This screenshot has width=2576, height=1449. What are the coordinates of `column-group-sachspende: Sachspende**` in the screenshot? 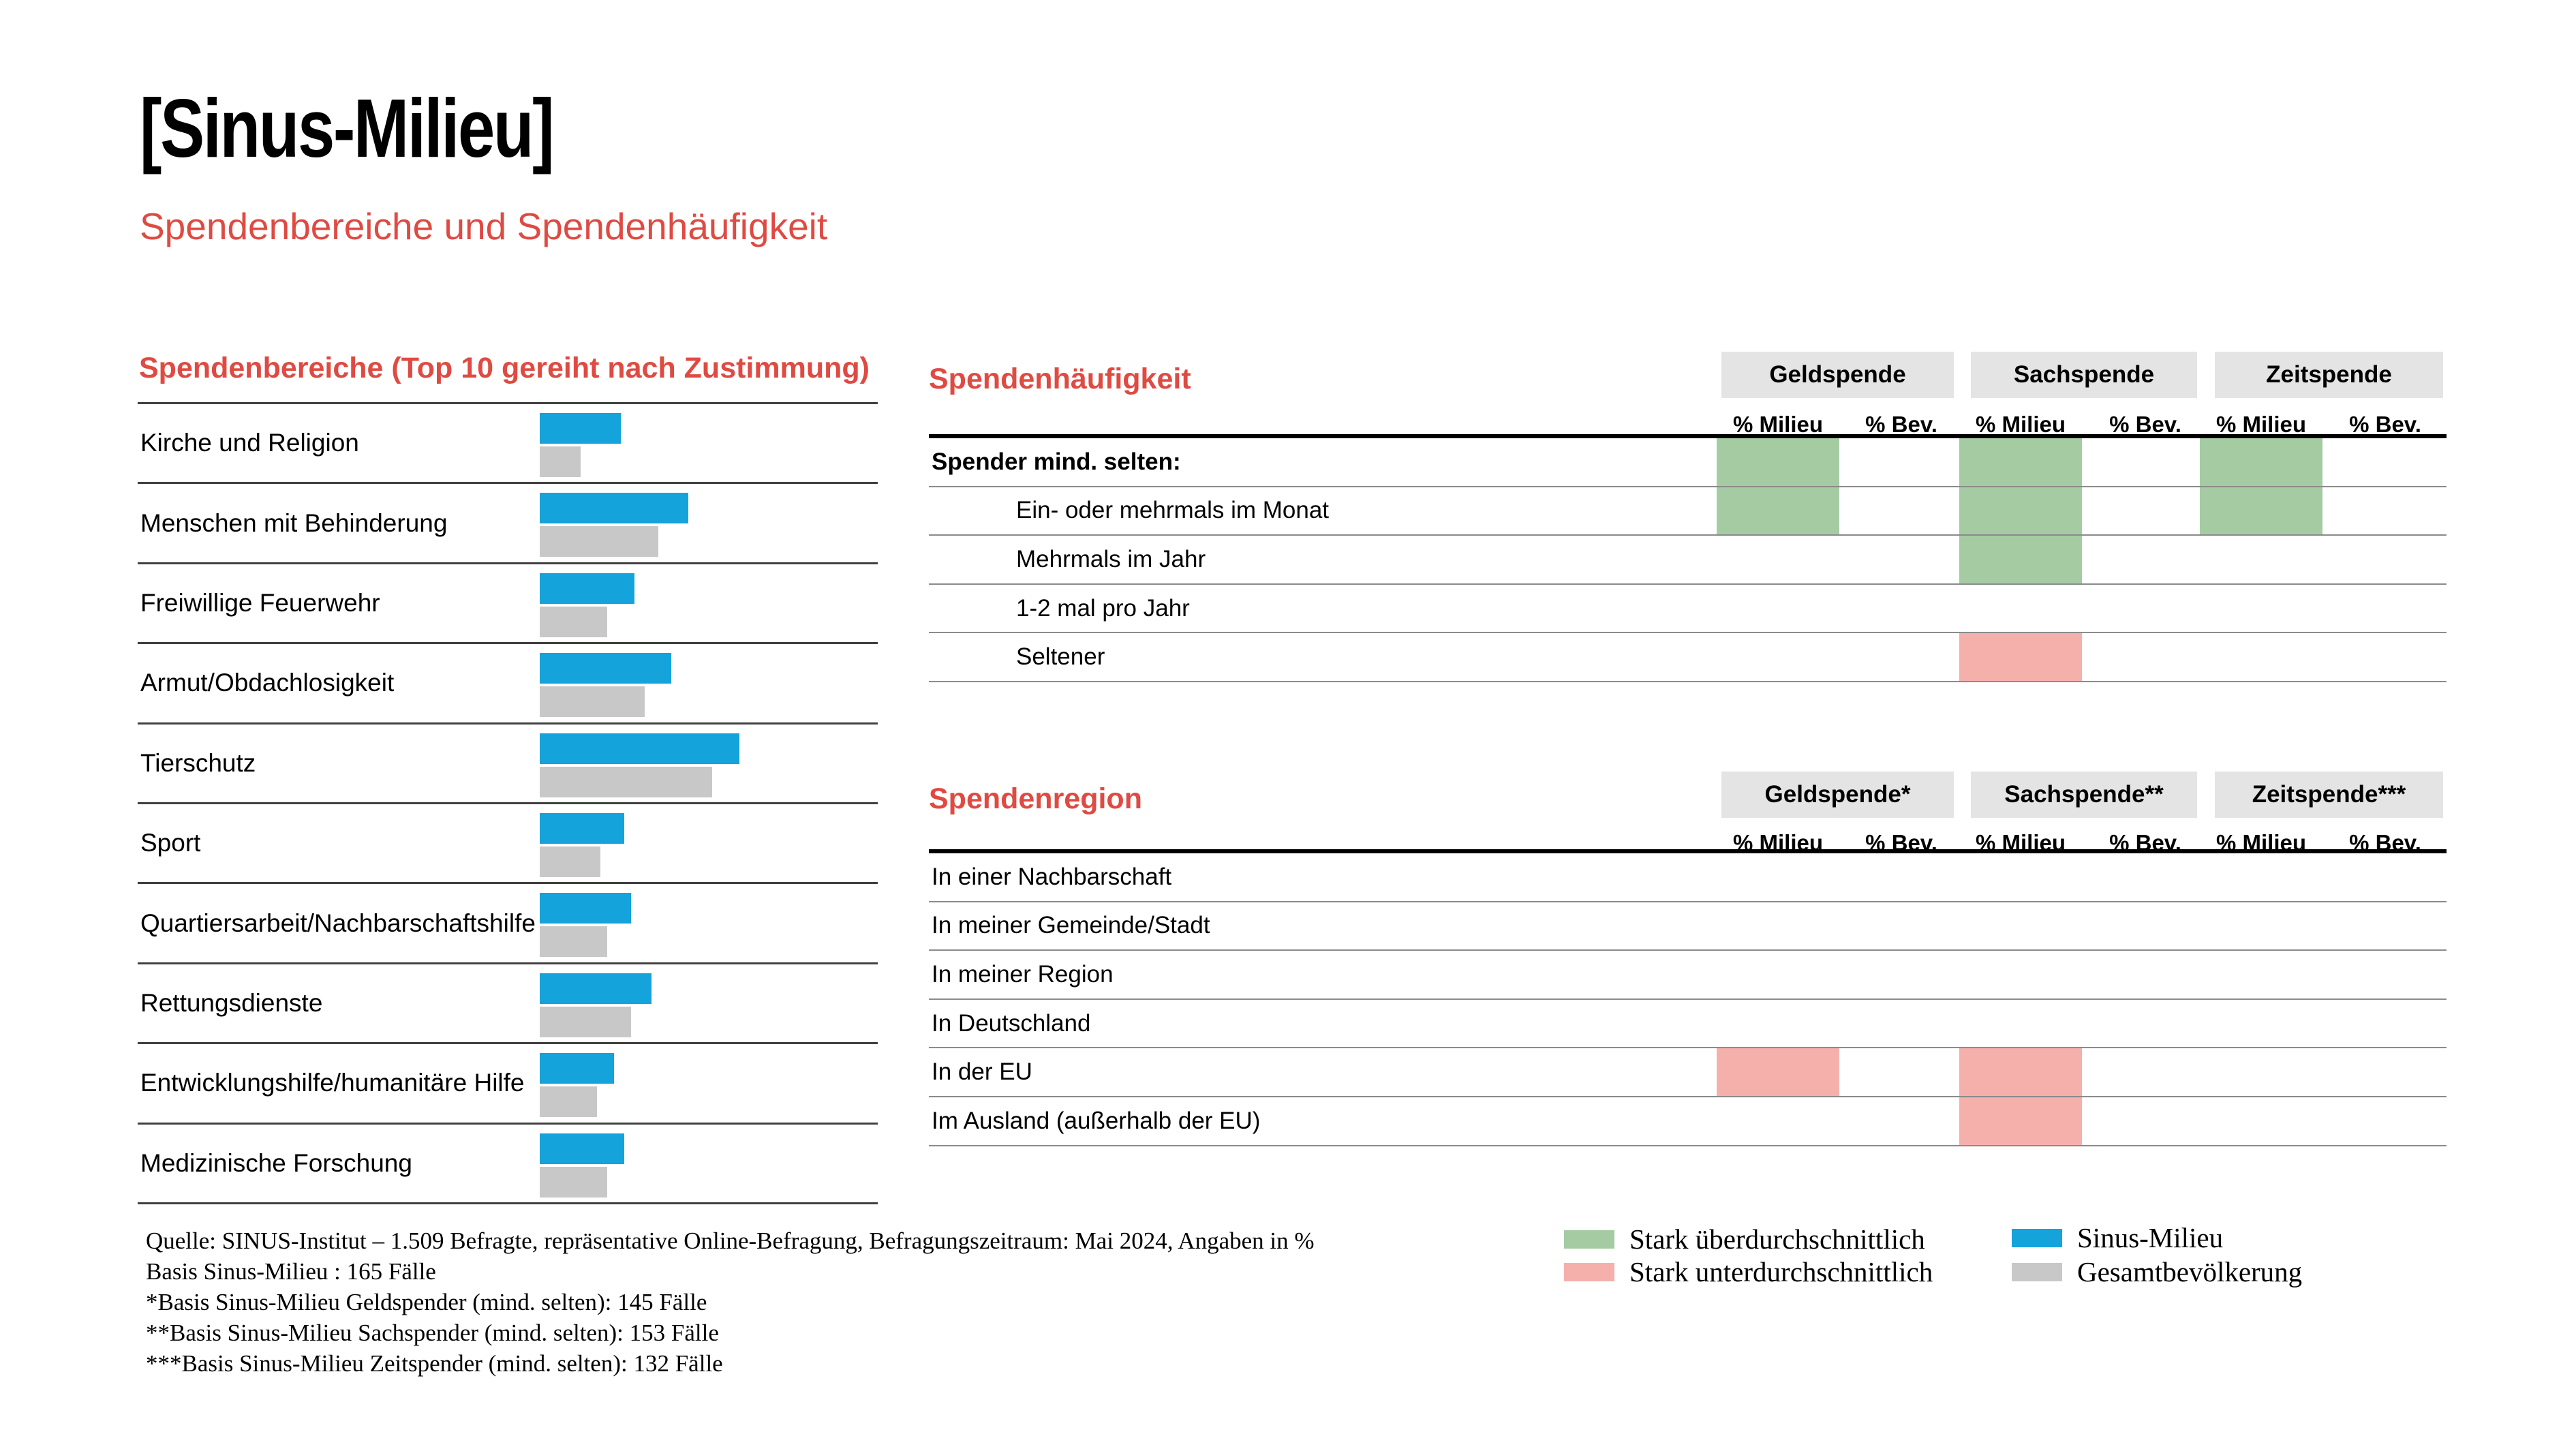 It's located at (2084, 795).